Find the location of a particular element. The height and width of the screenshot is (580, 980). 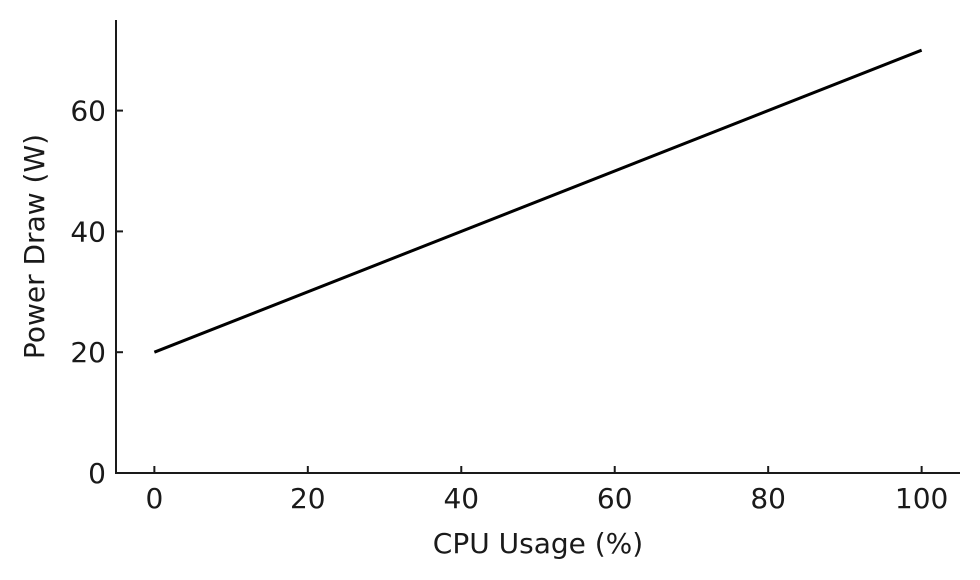

x-axis-ticks: 0 20 40 60 80 100 is located at coordinates (546, 490).